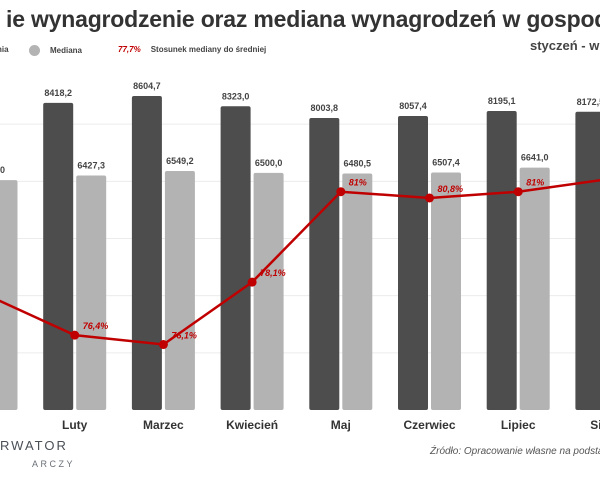  Describe the element at coordinates (413, 106) in the screenshot. I see `data-label-average: 8057,4` at that location.